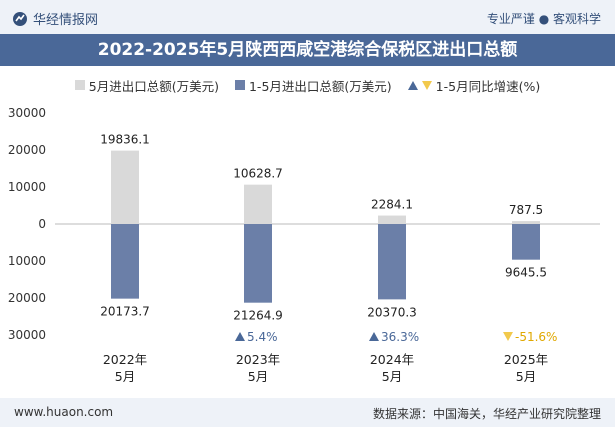 Image resolution: width=615 pixels, height=427 pixels. Describe the element at coordinates (153, 86) in the screenshot. I see `legend-label-month: 5月进出口总额(万美元)` at that location.